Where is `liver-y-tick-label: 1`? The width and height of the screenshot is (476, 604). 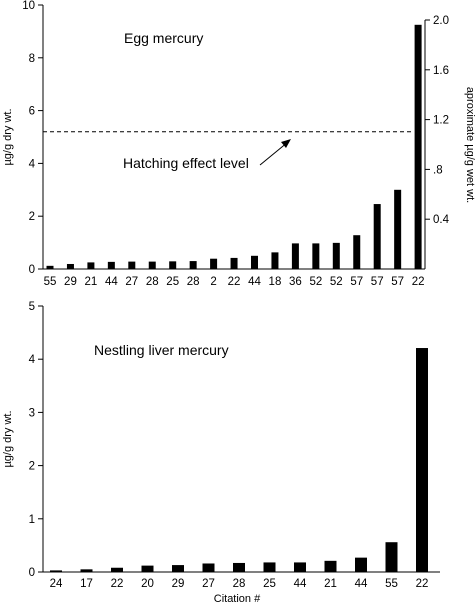 liver-y-tick-label: 1 is located at coordinates (32, 520).